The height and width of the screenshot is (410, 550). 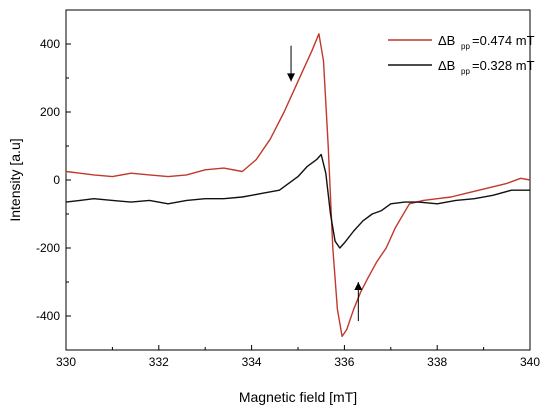 What do you see at coordinates (530, 362) in the screenshot?
I see `x-tick-label: 340` at bounding box center [530, 362].